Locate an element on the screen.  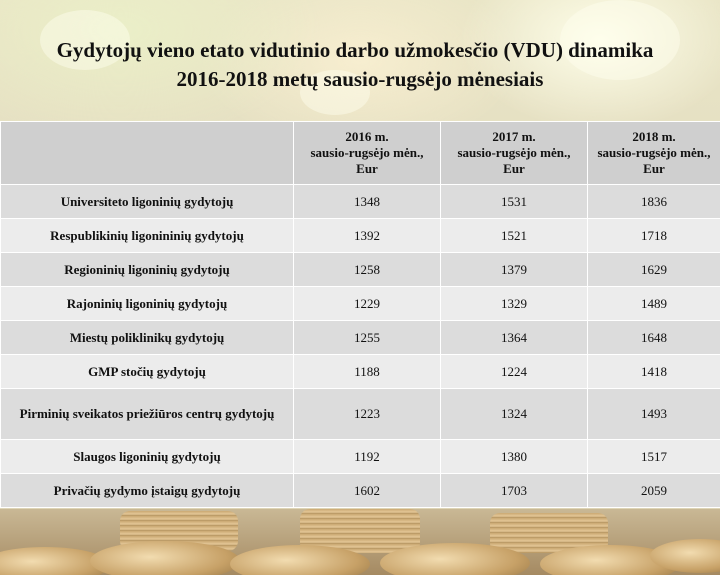
cell-2018: 1493 is located at coordinates (653, 414).